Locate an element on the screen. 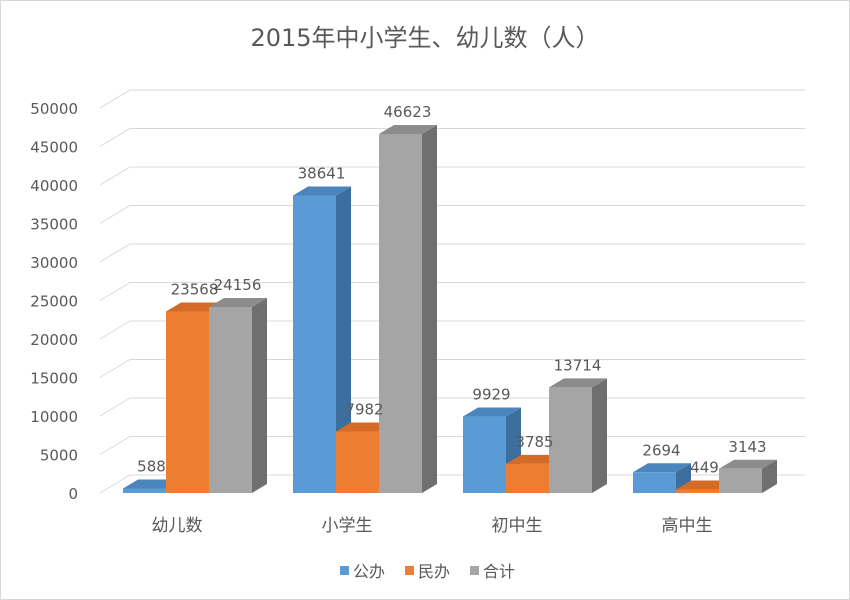 This screenshot has height=600, width=850. x-tick-label: 小学生 is located at coordinates (347, 526).